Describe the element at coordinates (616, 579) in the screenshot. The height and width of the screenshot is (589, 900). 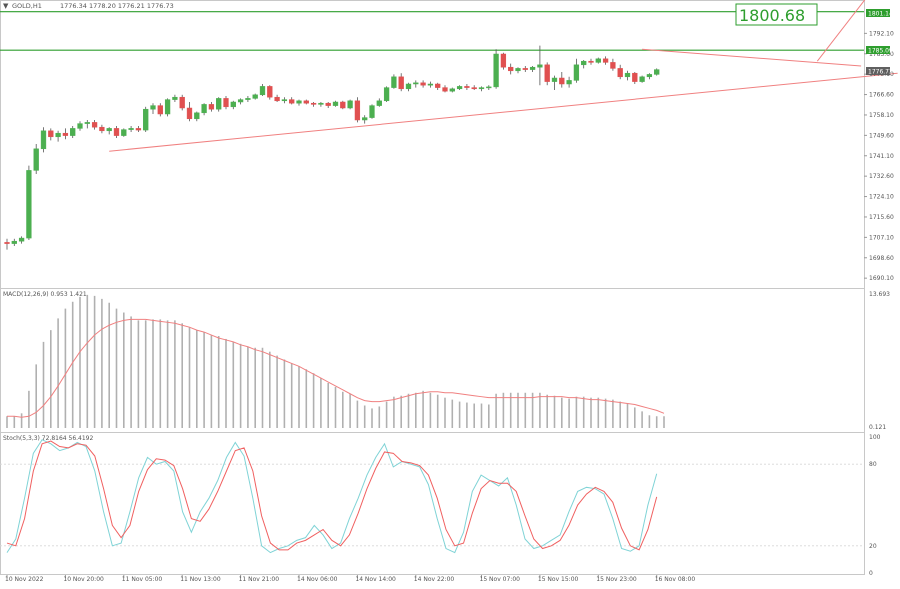
I see `time-tick-label: 15 Nov 23:00` at that location.